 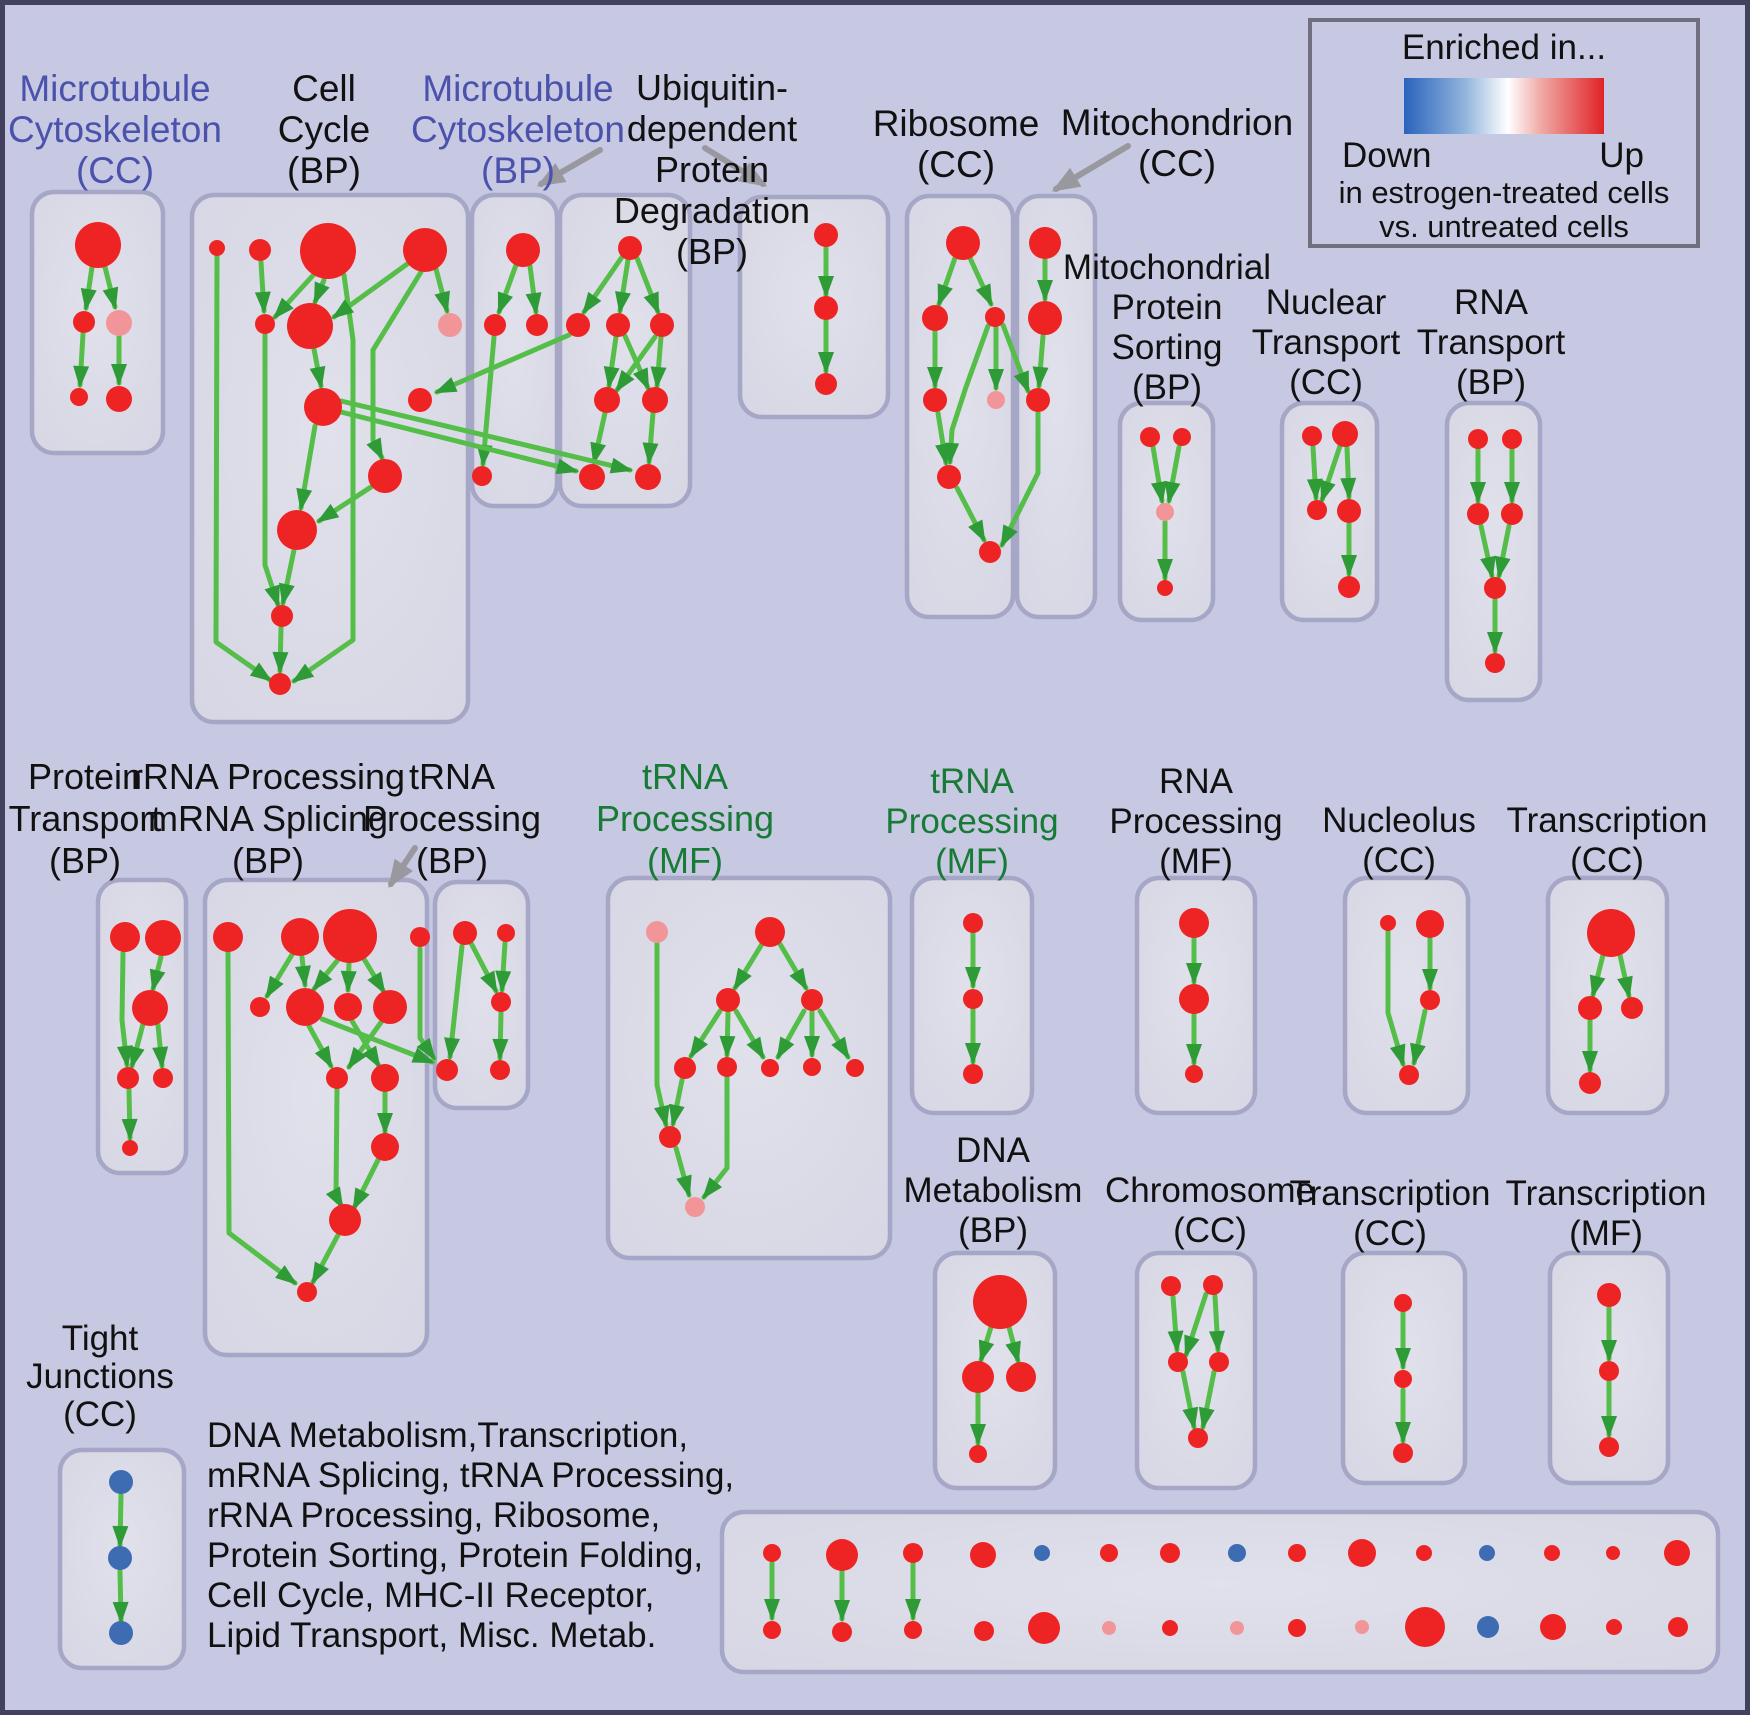 I want to click on label-transcription-cc-2-line-0: Transcription, so click(x=1390, y=1193).